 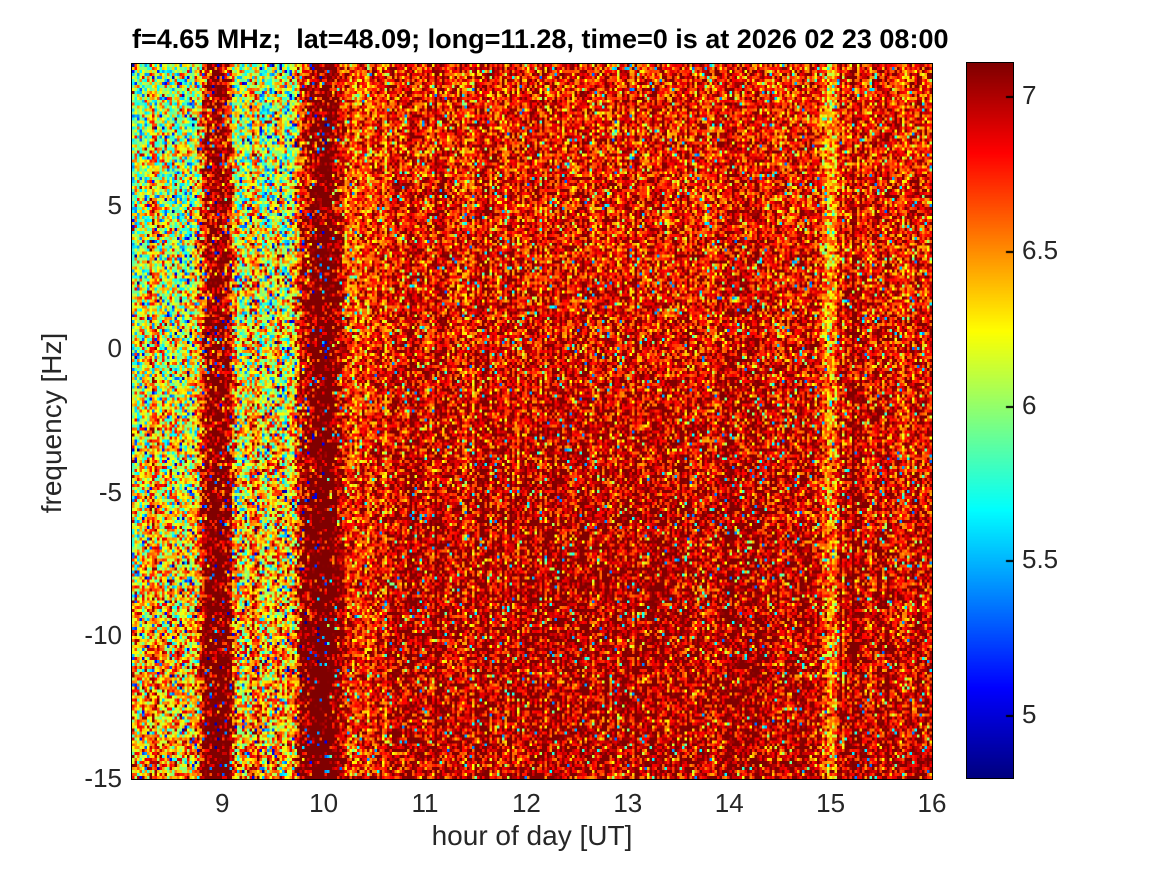 I want to click on y-tick-label: 5, so click(x=114, y=205).